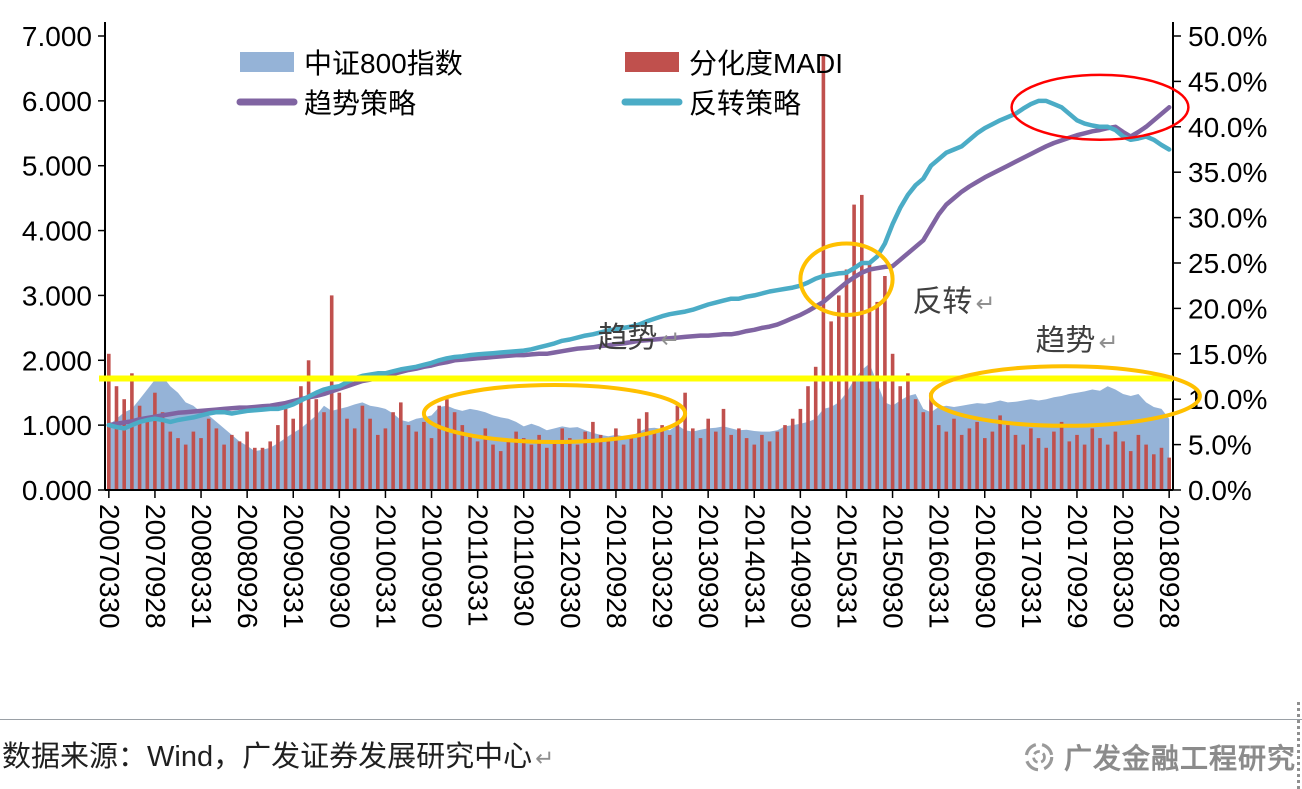 Image resolution: width=1302 pixels, height=789 pixels. What do you see at coordinates (1169, 566) in the screenshot?
I see `x-axis-label: 20180928` at bounding box center [1169, 566].